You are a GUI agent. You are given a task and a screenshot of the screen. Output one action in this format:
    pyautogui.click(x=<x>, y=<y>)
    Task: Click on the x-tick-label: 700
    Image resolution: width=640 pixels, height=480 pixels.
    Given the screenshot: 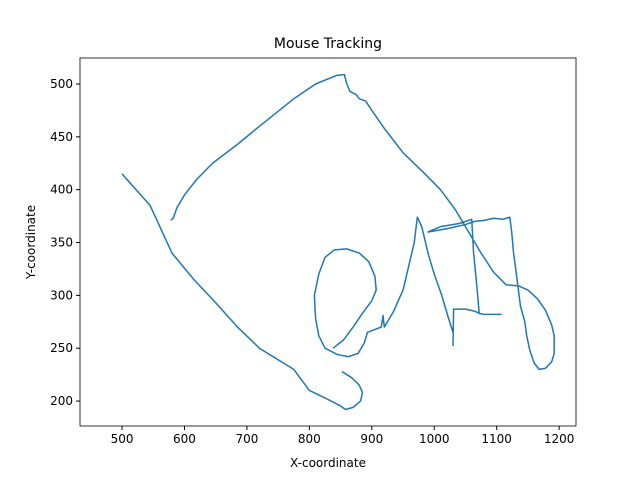 What is the action you would take?
    pyautogui.click(x=246, y=439)
    